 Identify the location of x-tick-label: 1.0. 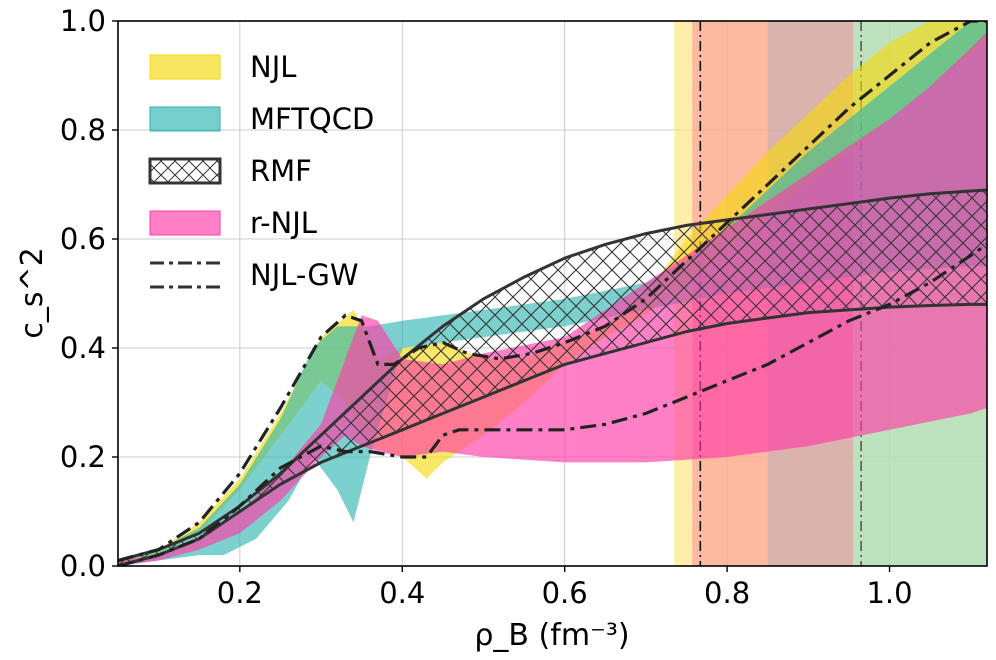
(889, 593).